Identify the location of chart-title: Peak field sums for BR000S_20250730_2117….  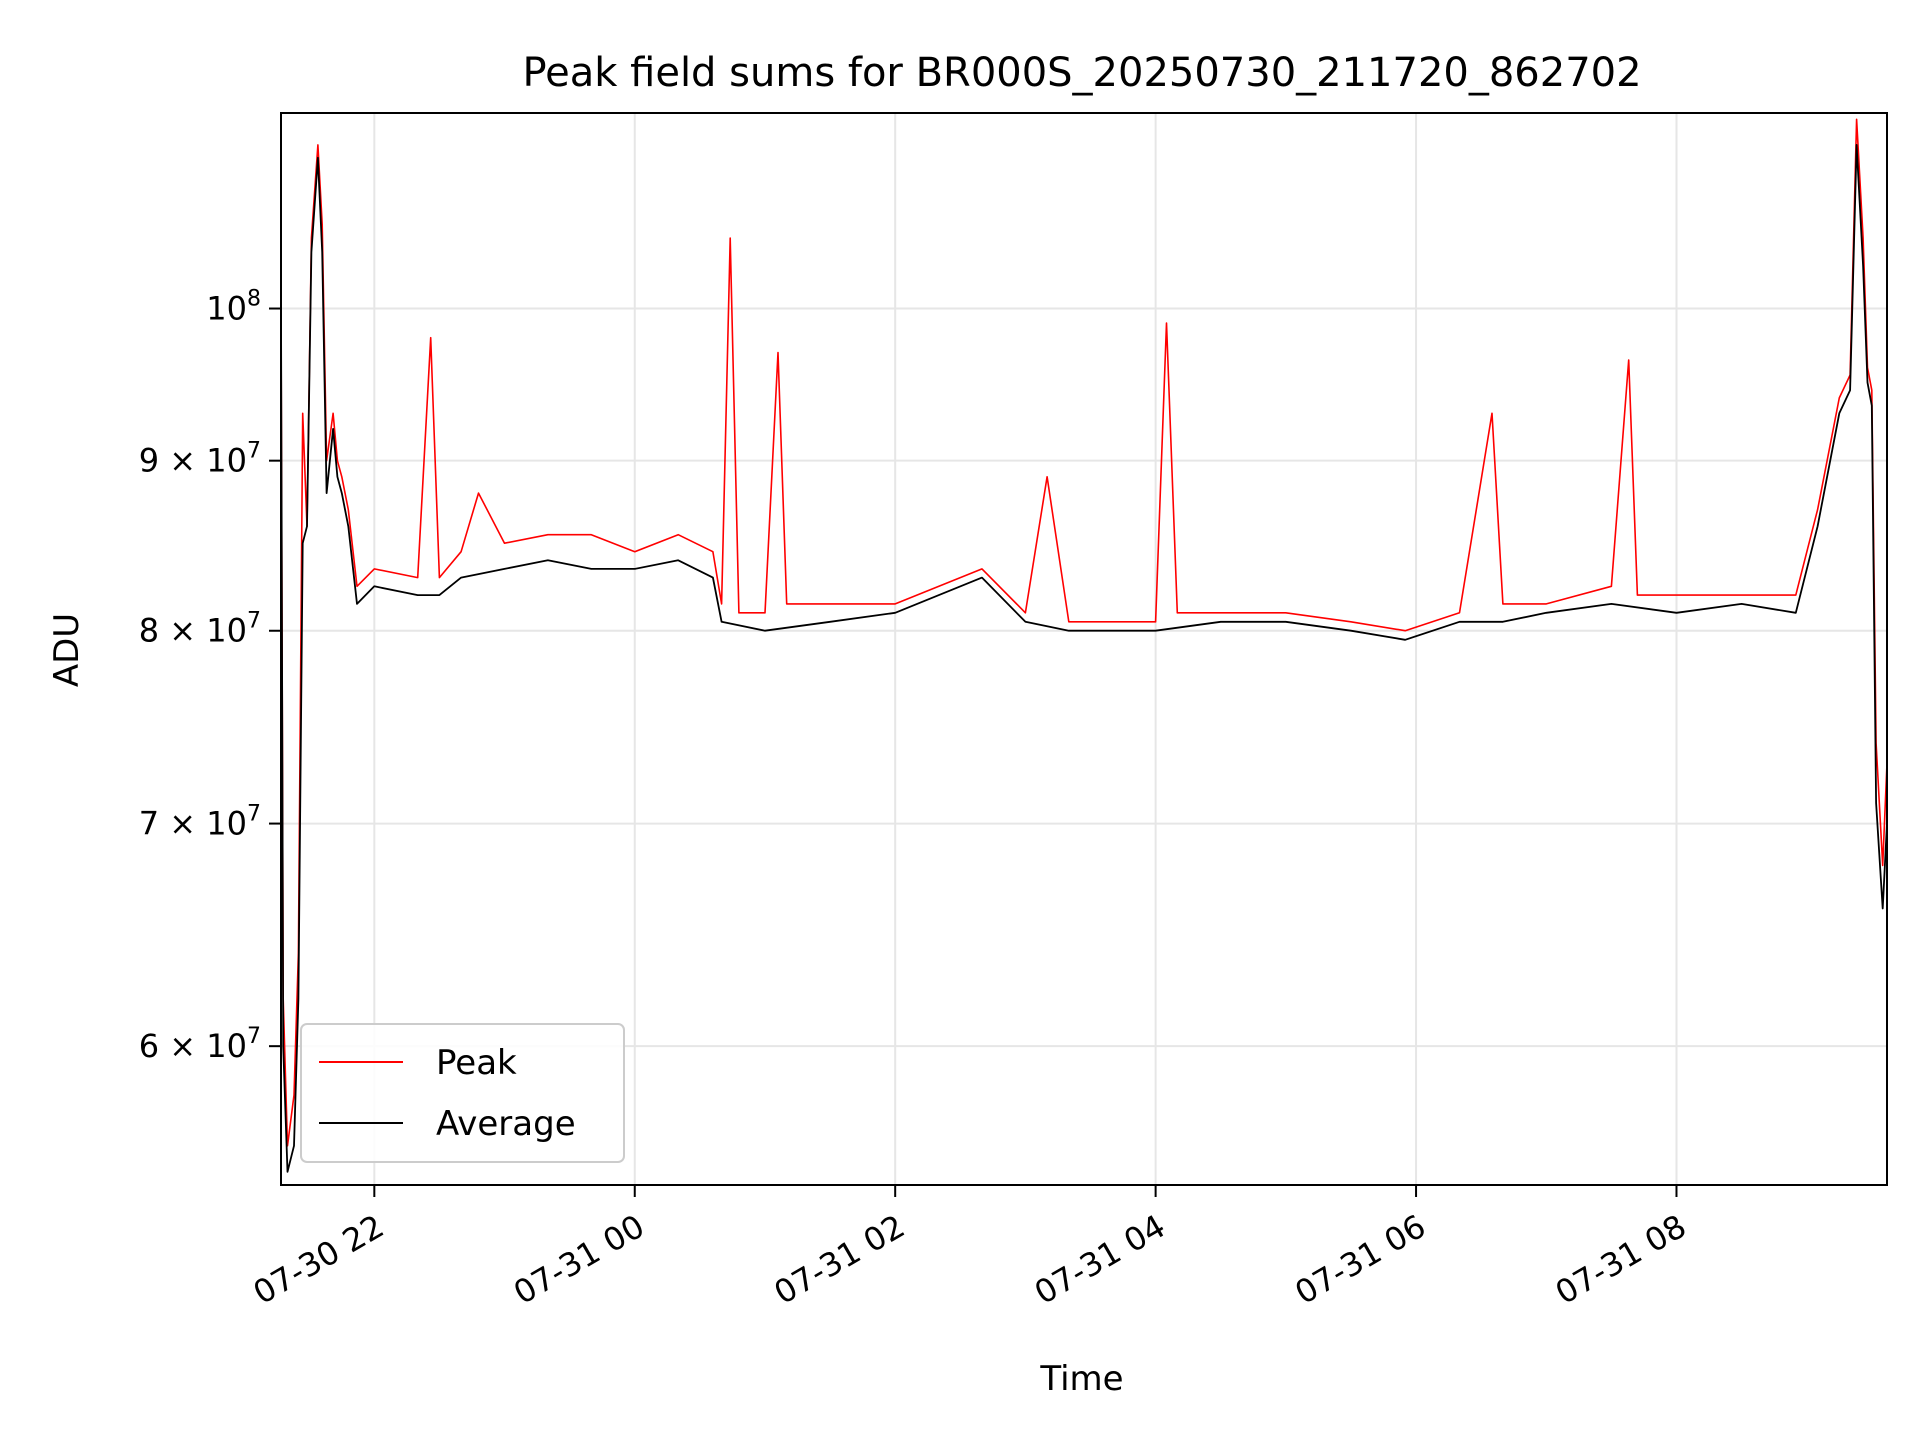
(1081, 73).